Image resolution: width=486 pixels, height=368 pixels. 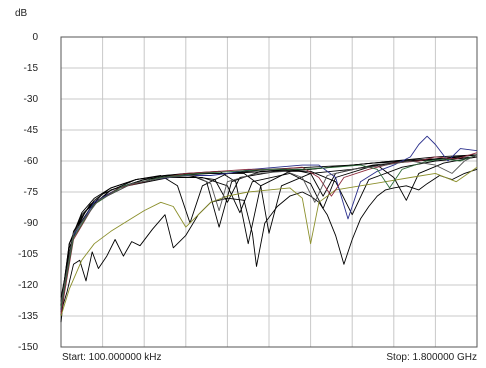 I want to click on stop-frequency-label: Stop: 1.800000 GHz, so click(x=431, y=357).